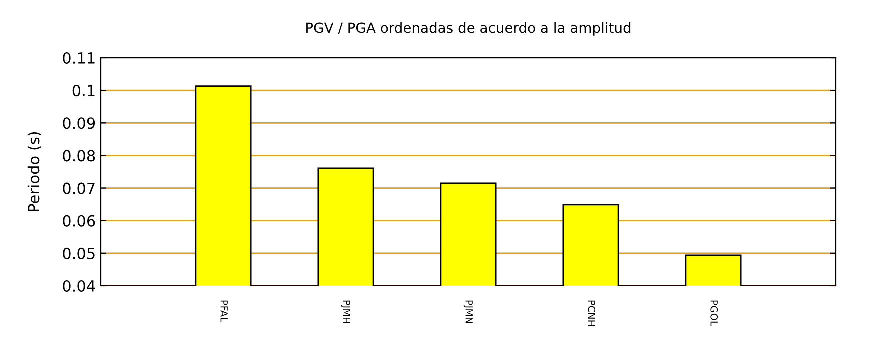 This screenshot has width=870, height=350. I want to click on chart-title: PGV / PGA ordenadas de acuerdo a la amplitud, so click(468, 29).